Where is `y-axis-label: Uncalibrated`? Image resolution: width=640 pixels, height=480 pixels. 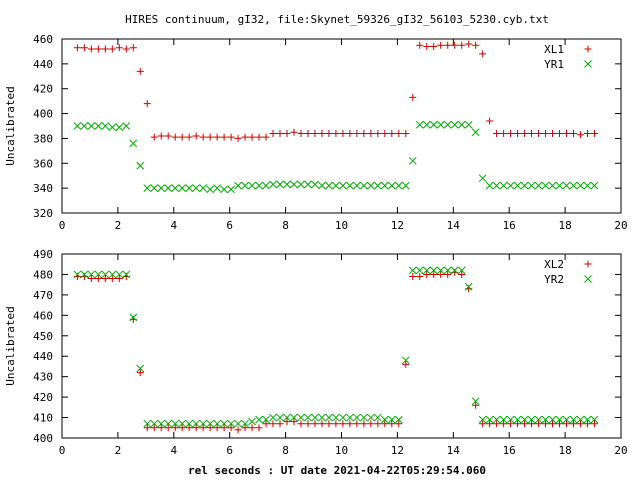 y-axis-label: Uncalibrated is located at coordinates (10, 345).